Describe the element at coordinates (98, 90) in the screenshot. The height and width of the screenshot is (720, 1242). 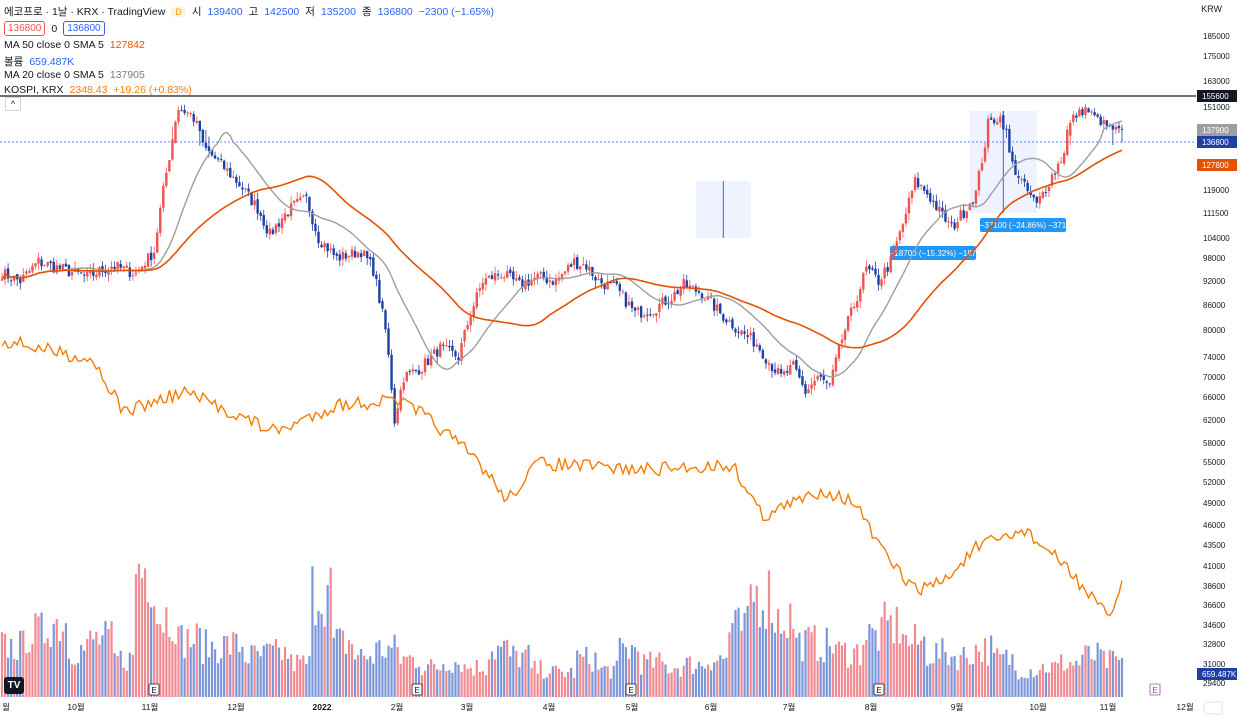
I see `kospi-legend: KOSPI, KRX 2348.43 +19.26 (+0.83%)` at that location.